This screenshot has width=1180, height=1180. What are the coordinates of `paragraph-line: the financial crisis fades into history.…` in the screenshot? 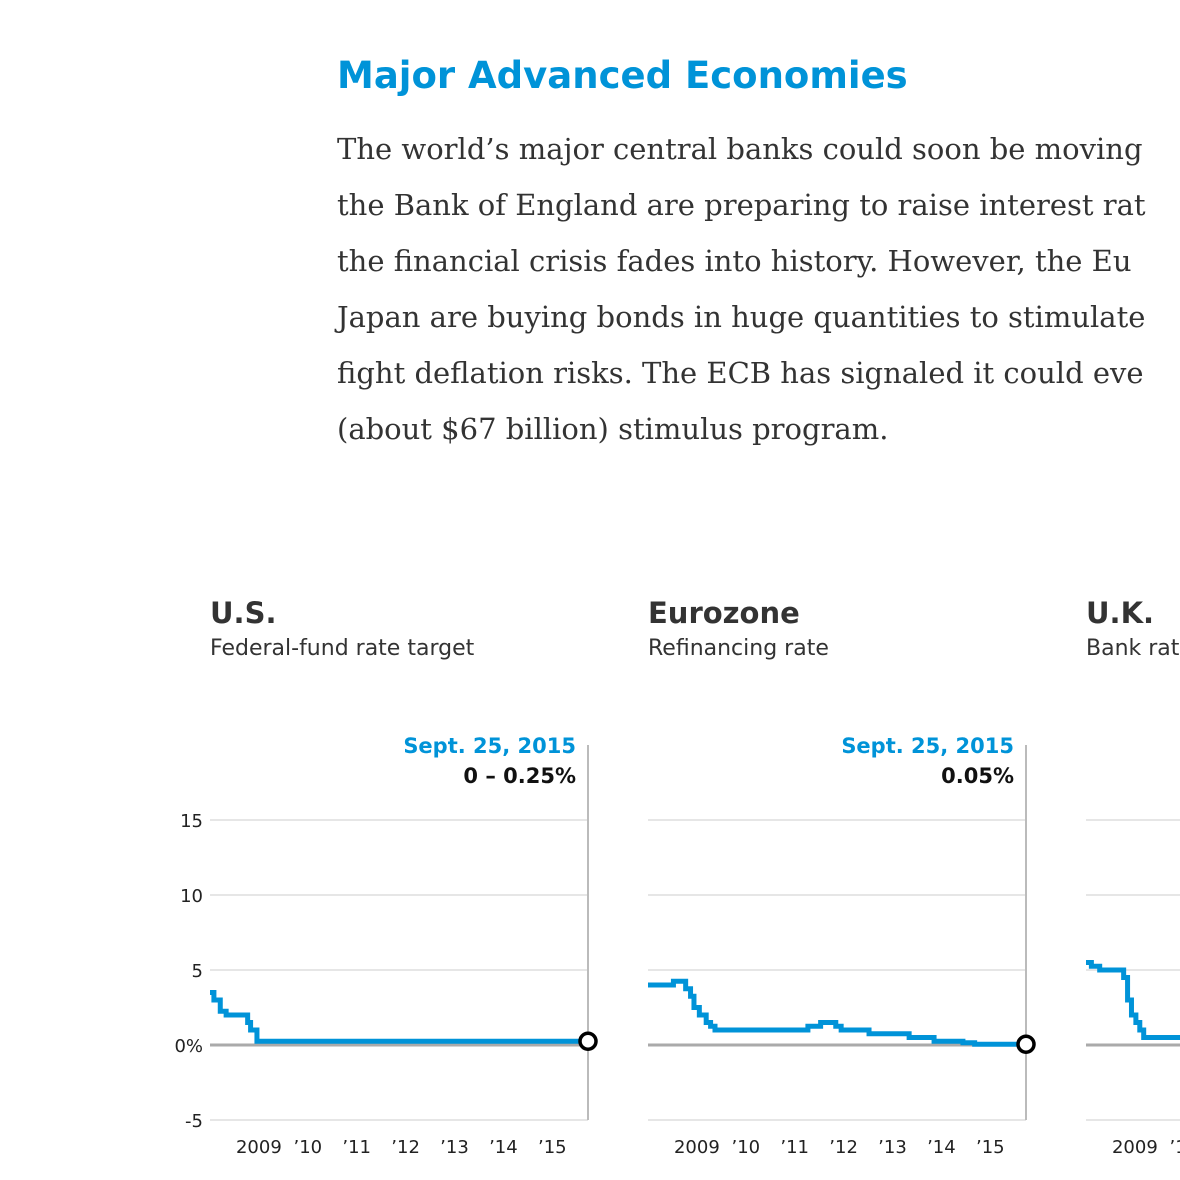 It's located at (734, 261).